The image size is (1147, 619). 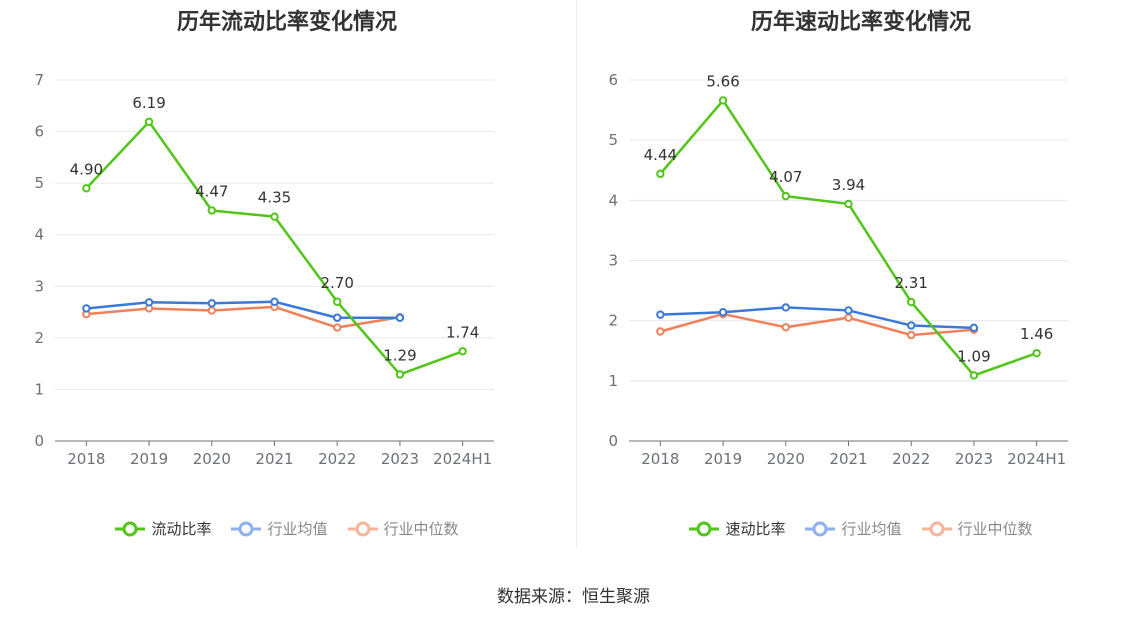 I want to click on data-source: 数据来源：恒生聚源, so click(x=573, y=597).